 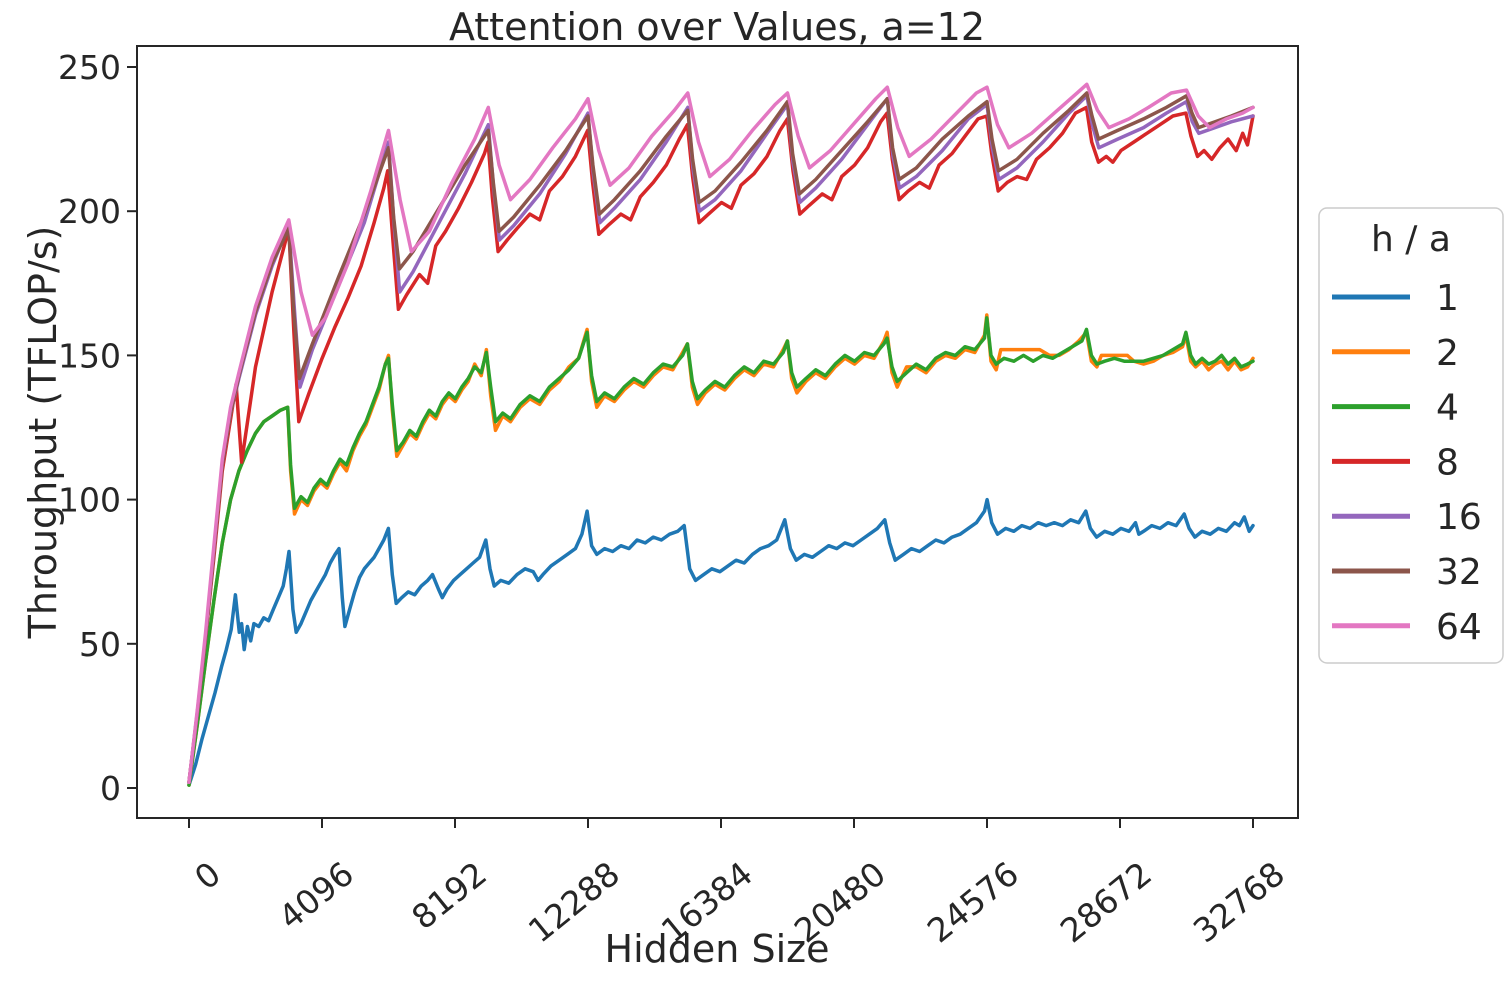 What do you see at coordinates (43, 433) in the screenshot?
I see `y-axis-label: Throughput (TFLOP/s)` at bounding box center [43, 433].